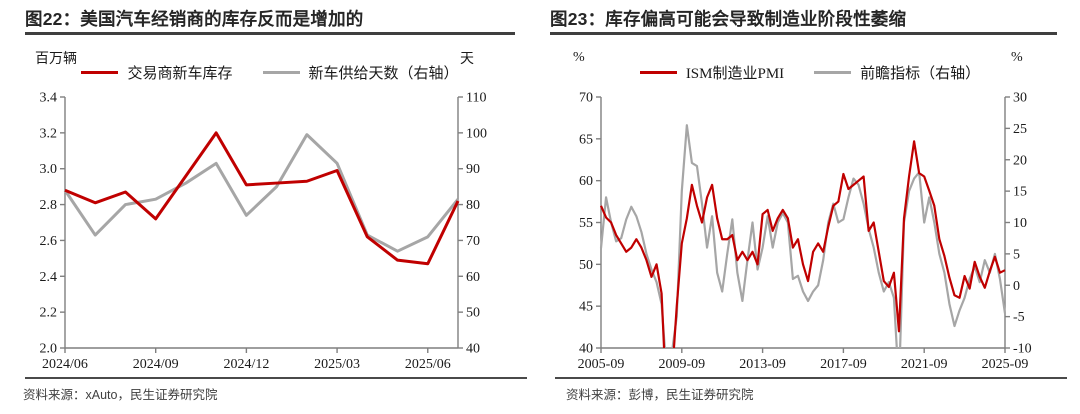 This screenshot has width=1080, height=414. Describe the element at coordinates (473, 205) in the screenshot. I see `svg-text: 80` at that location.